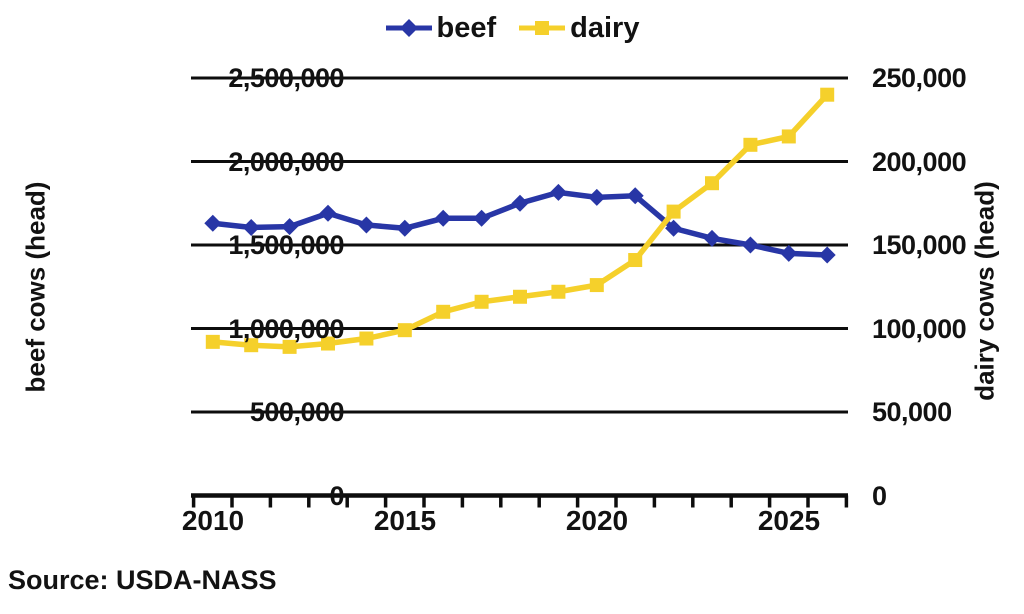 This screenshot has height=614, width=1024. Describe the element at coordinates (919, 245) in the screenshot. I see `right-tick: 150,000` at that location.